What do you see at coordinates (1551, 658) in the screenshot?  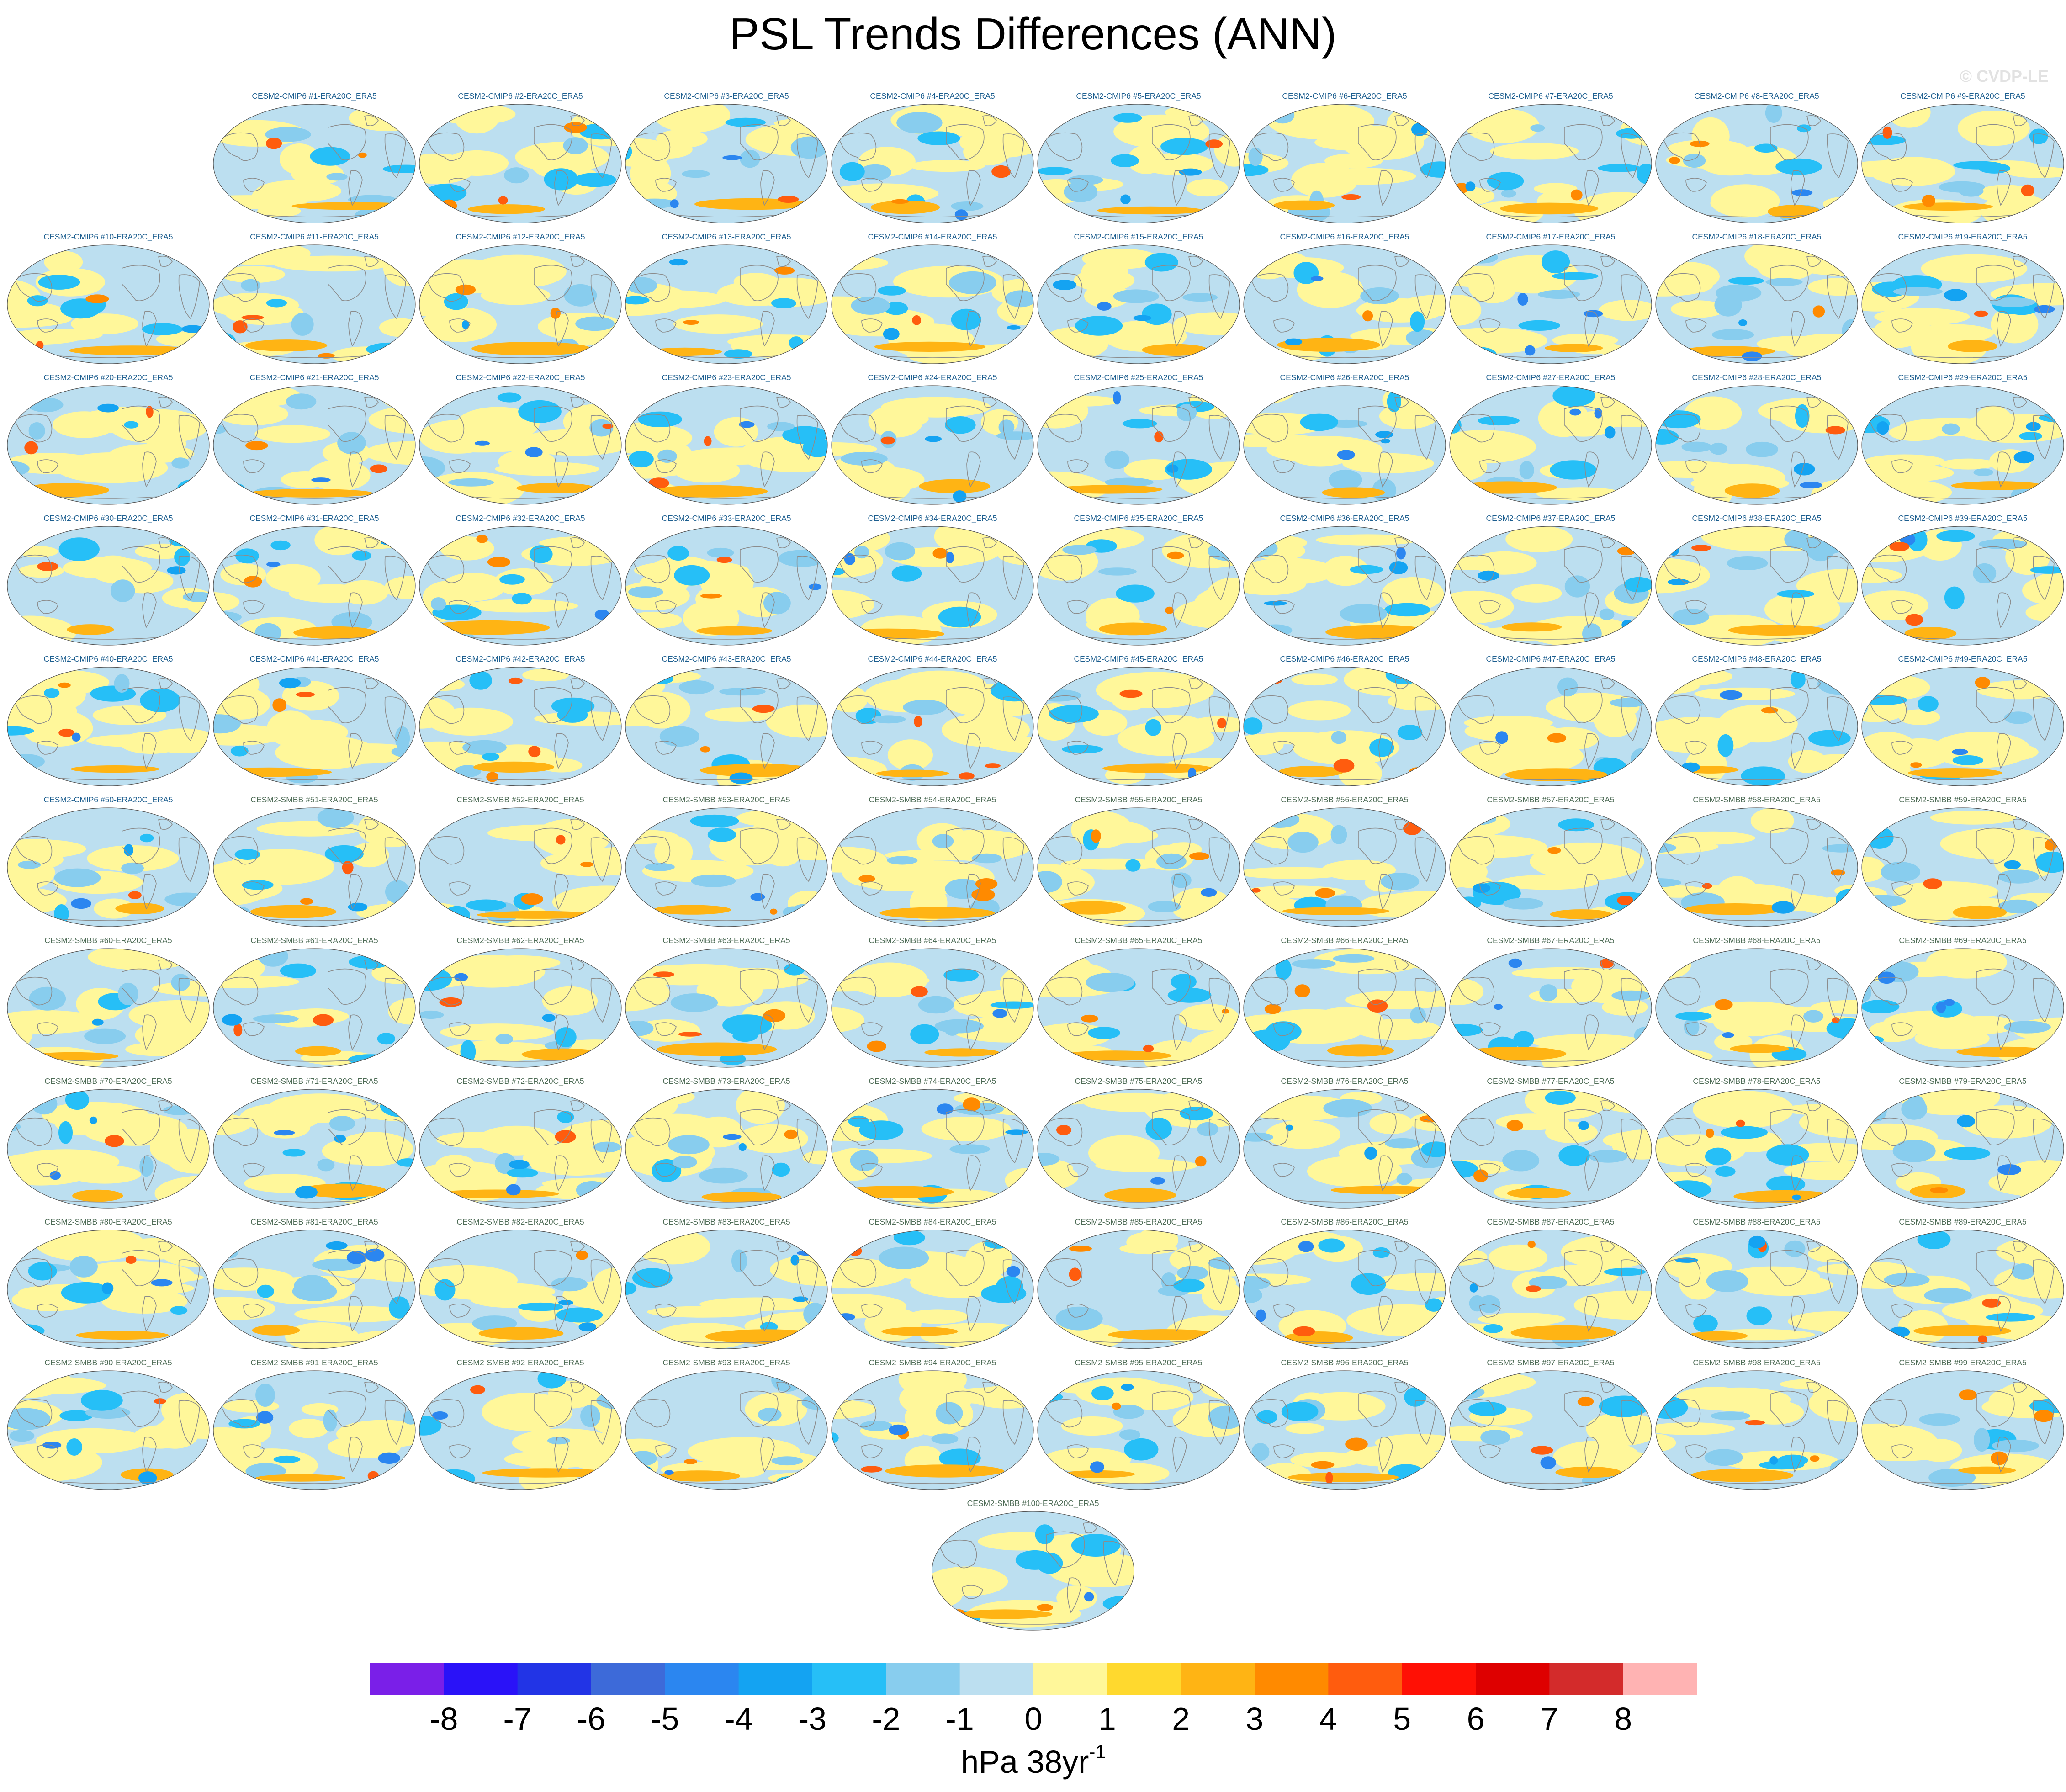 I see `panel-title: CESM2-CMIP6 #47-ERA20C_ERA5` at bounding box center [1551, 658].